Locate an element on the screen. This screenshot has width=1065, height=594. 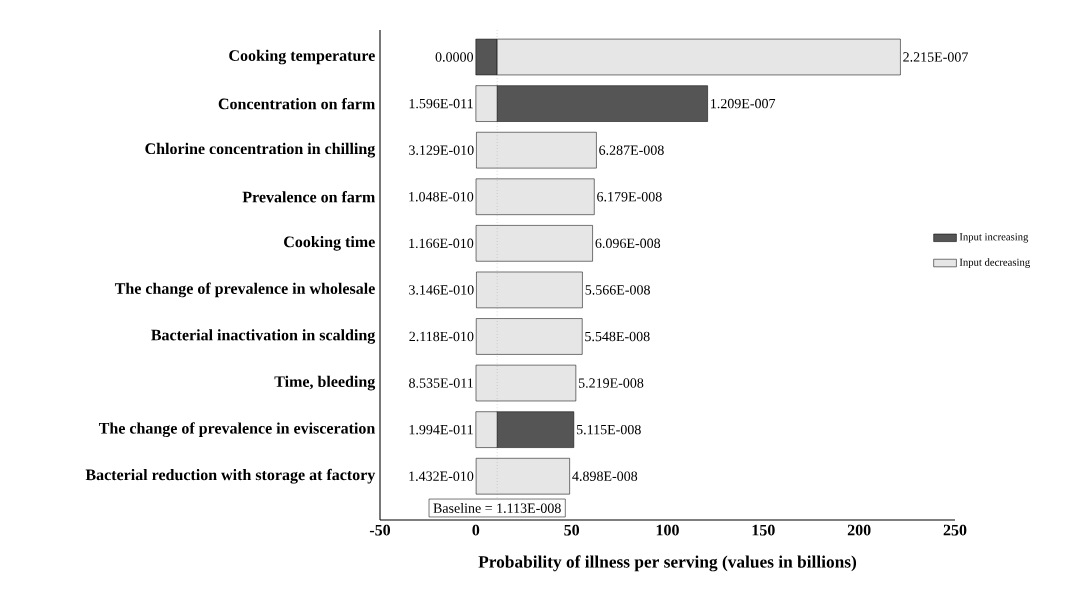
y-tick-label: The change of prevalence in evisceration is located at coordinates (237, 430).